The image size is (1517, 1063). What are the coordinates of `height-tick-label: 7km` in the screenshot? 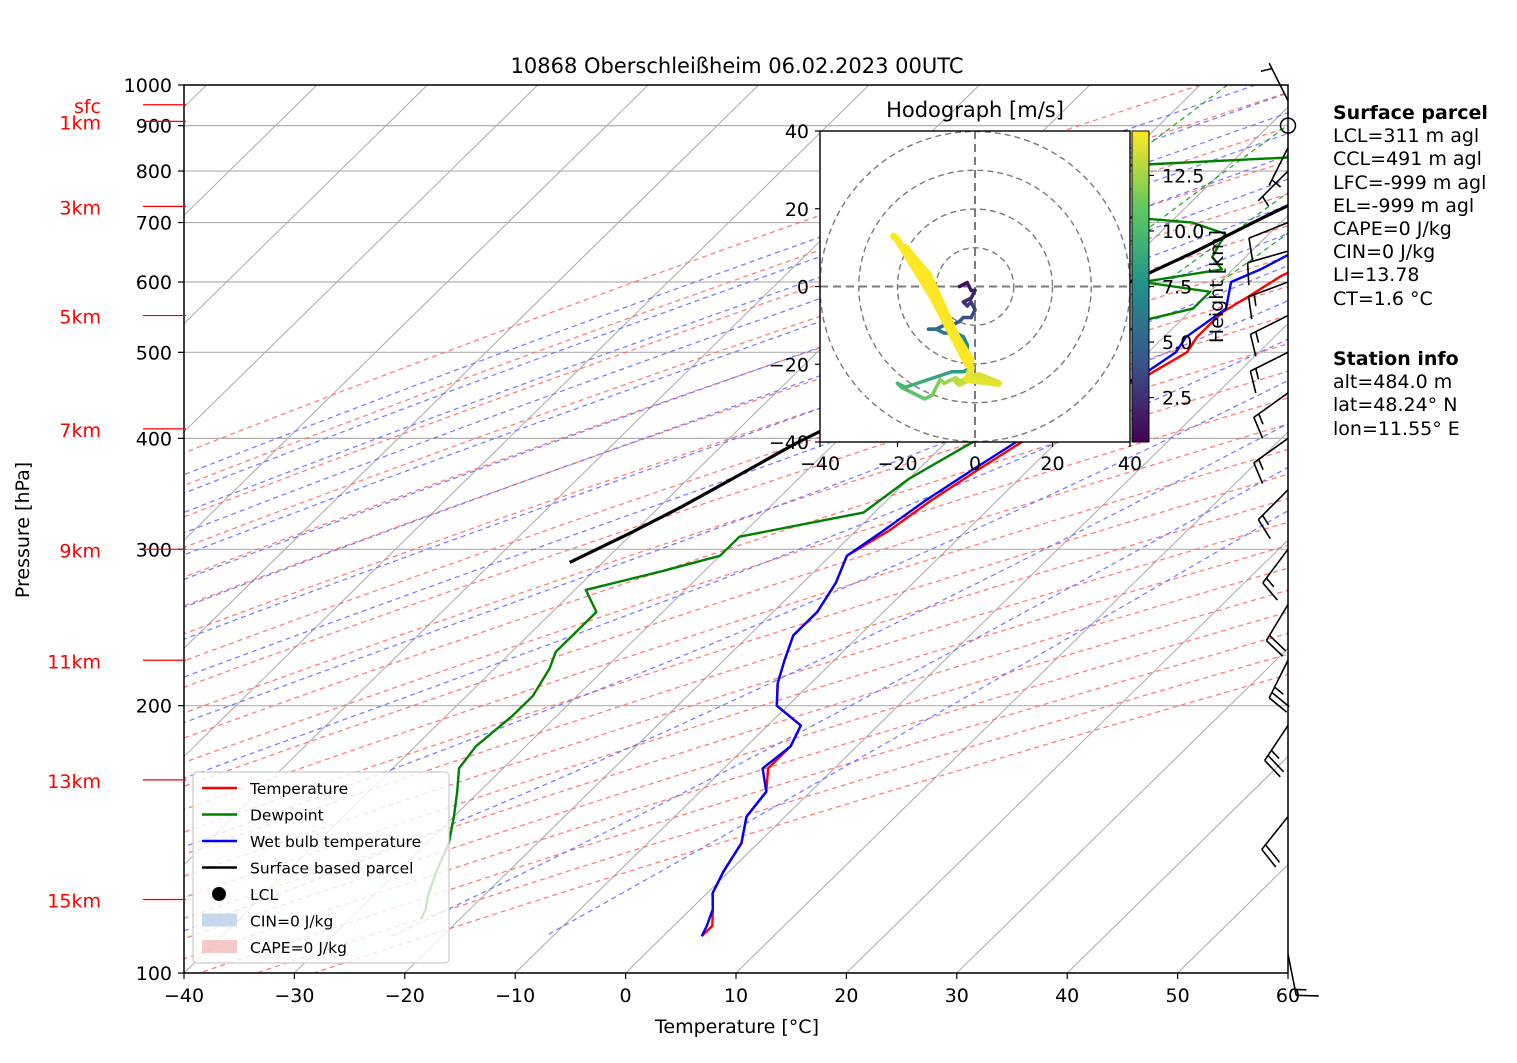 It's located at (80, 431).